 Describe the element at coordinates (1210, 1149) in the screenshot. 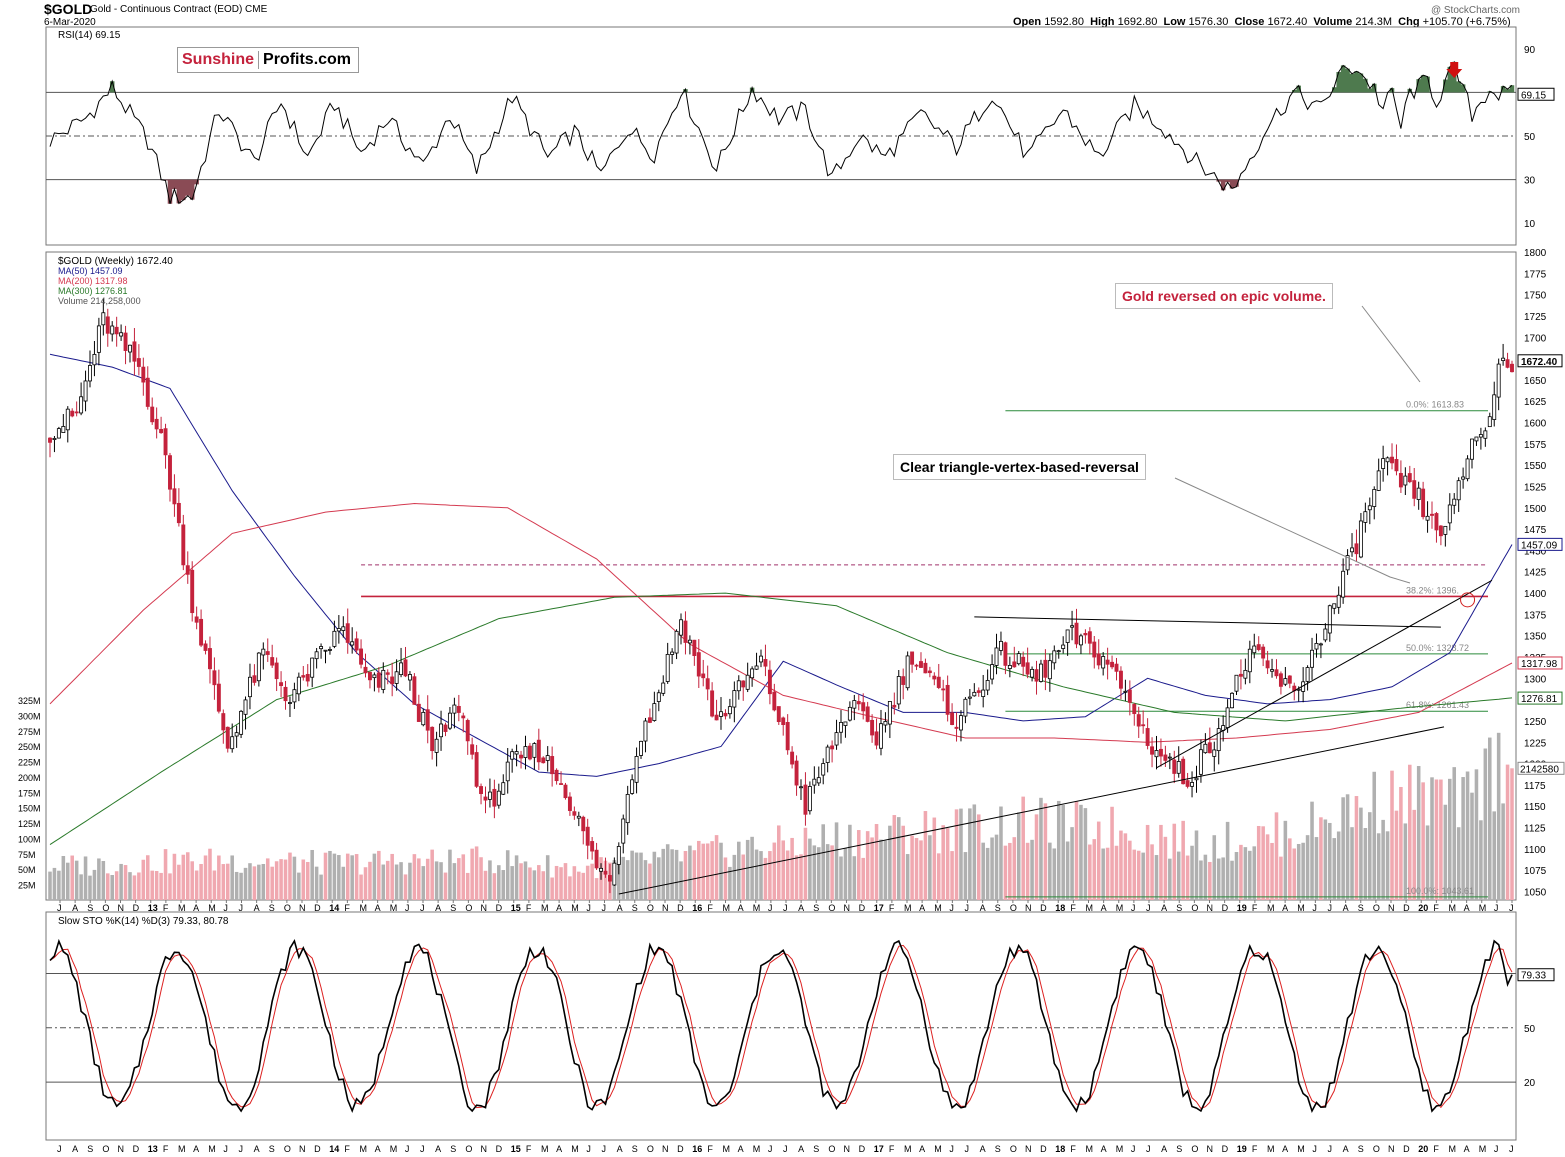

I see `x-tick-label-bottom: N` at that location.